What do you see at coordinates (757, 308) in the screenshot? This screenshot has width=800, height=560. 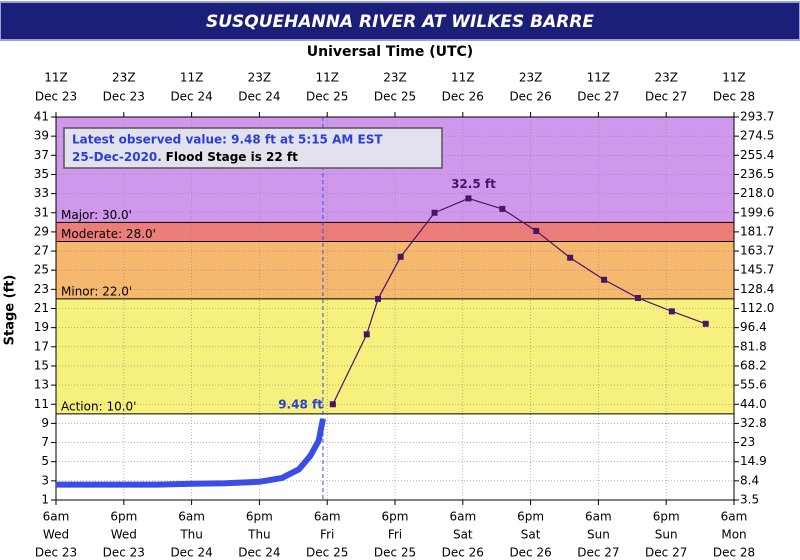 I see `y2-tick-label: 112.0` at bounding box center [757, 308].